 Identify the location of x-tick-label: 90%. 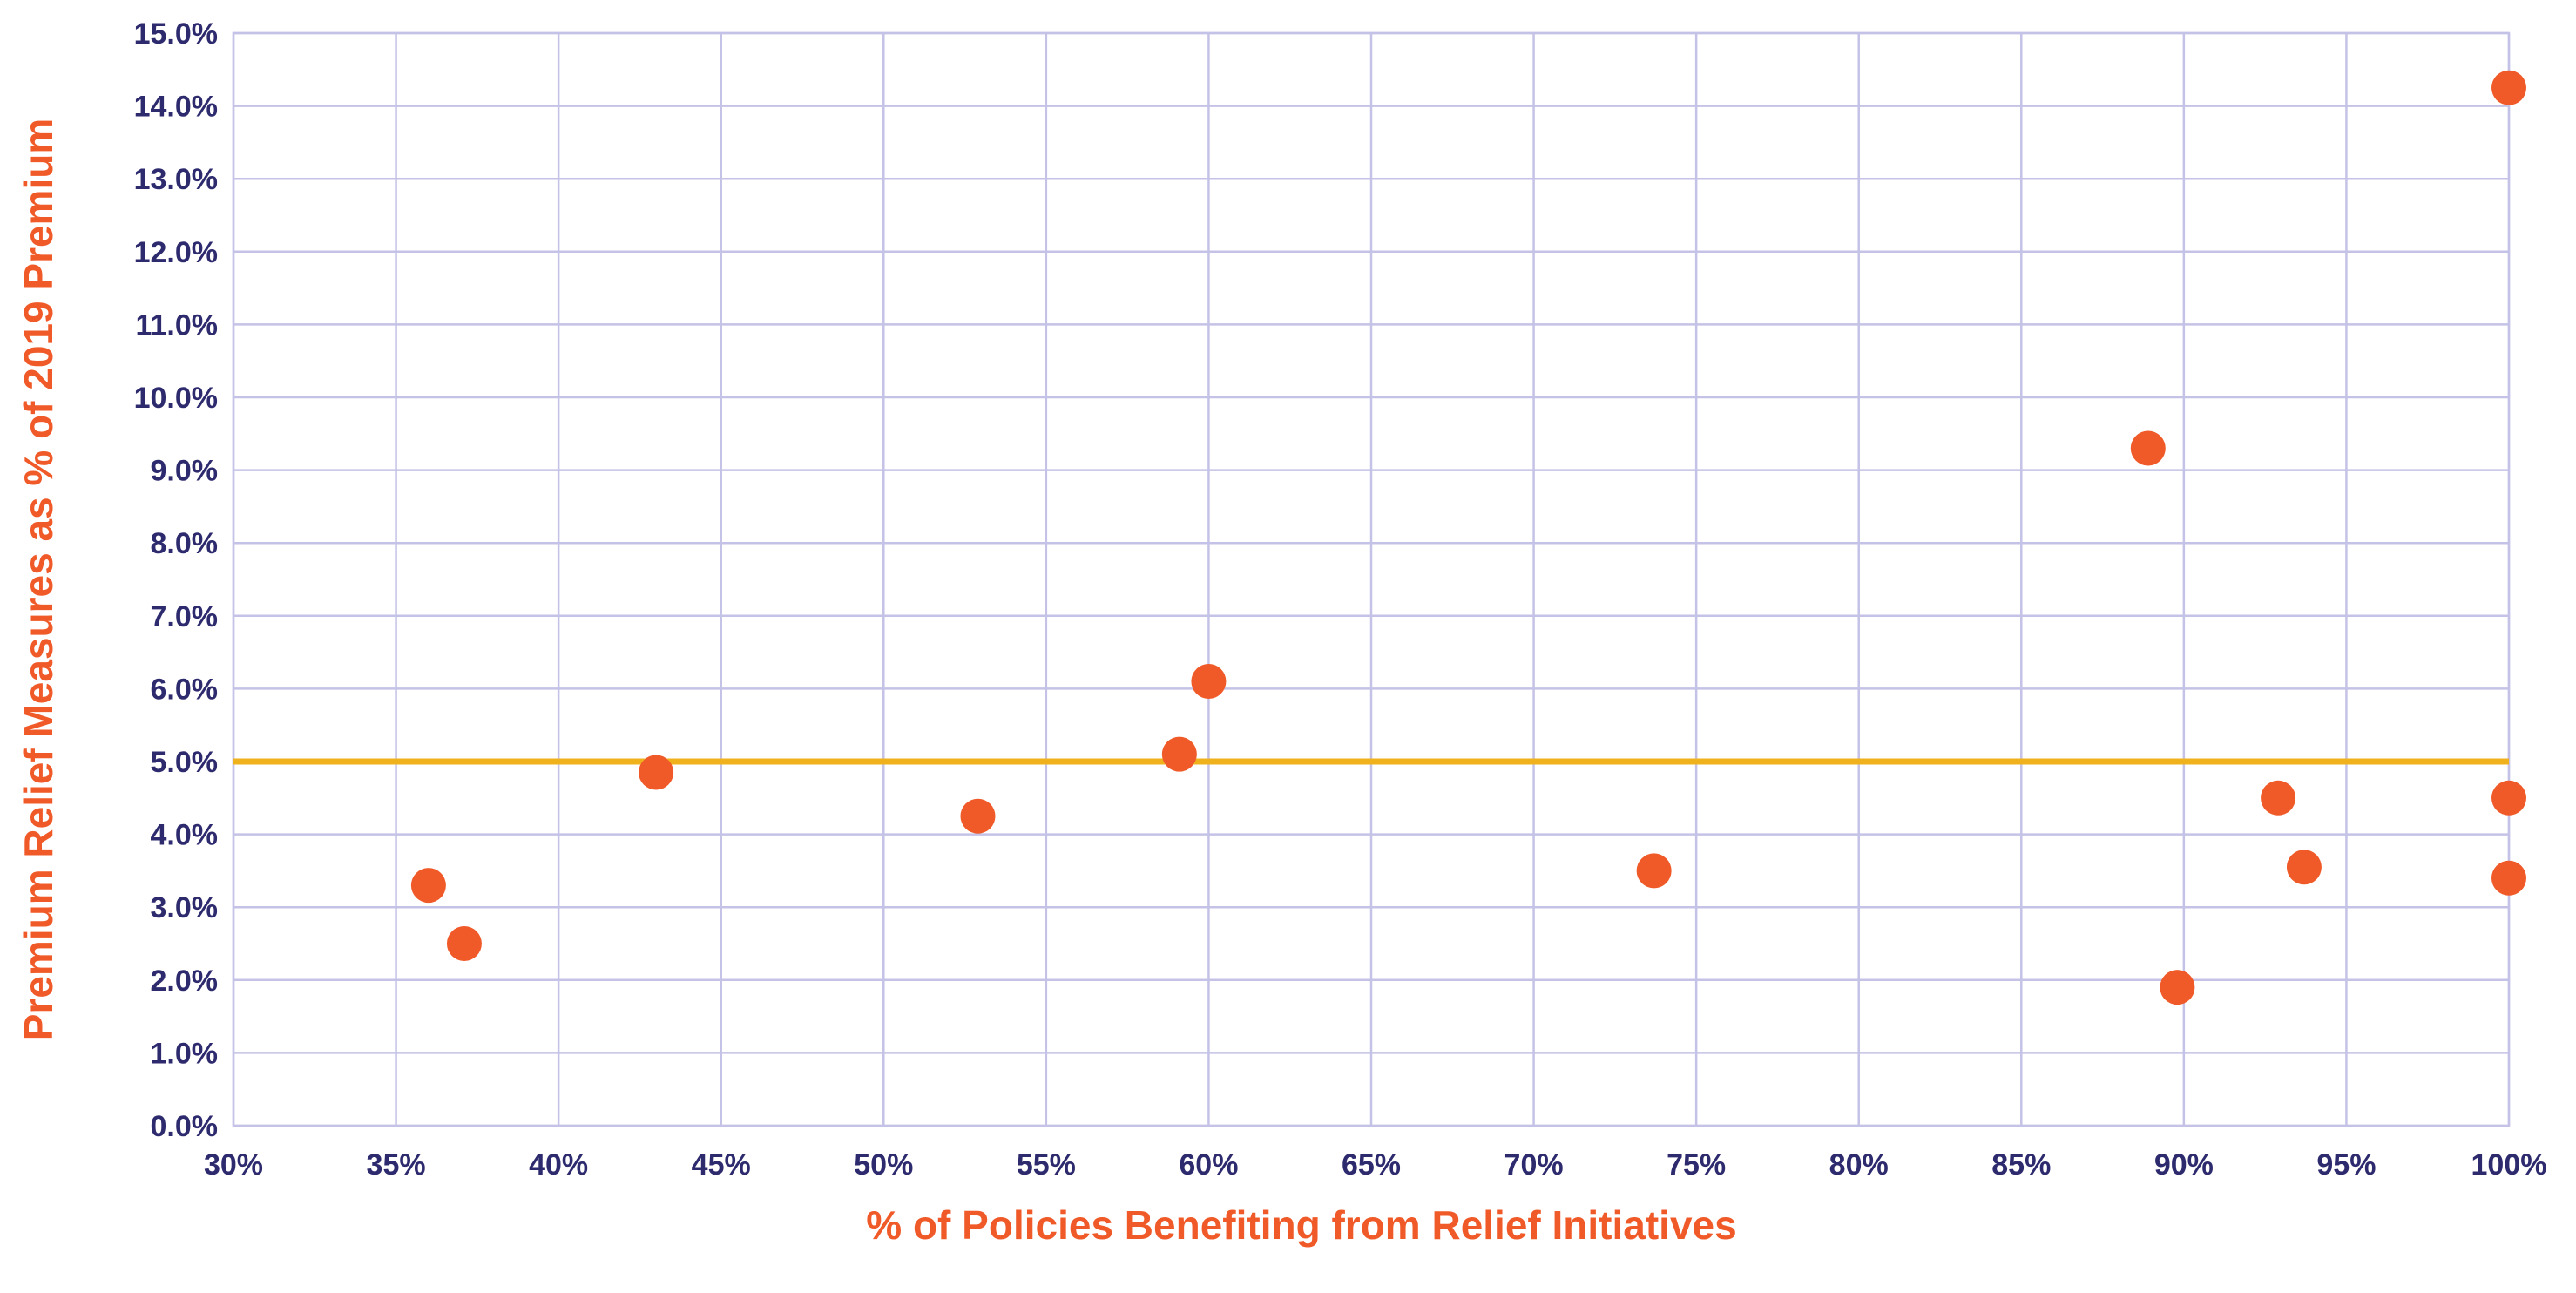
(2184, 1164).